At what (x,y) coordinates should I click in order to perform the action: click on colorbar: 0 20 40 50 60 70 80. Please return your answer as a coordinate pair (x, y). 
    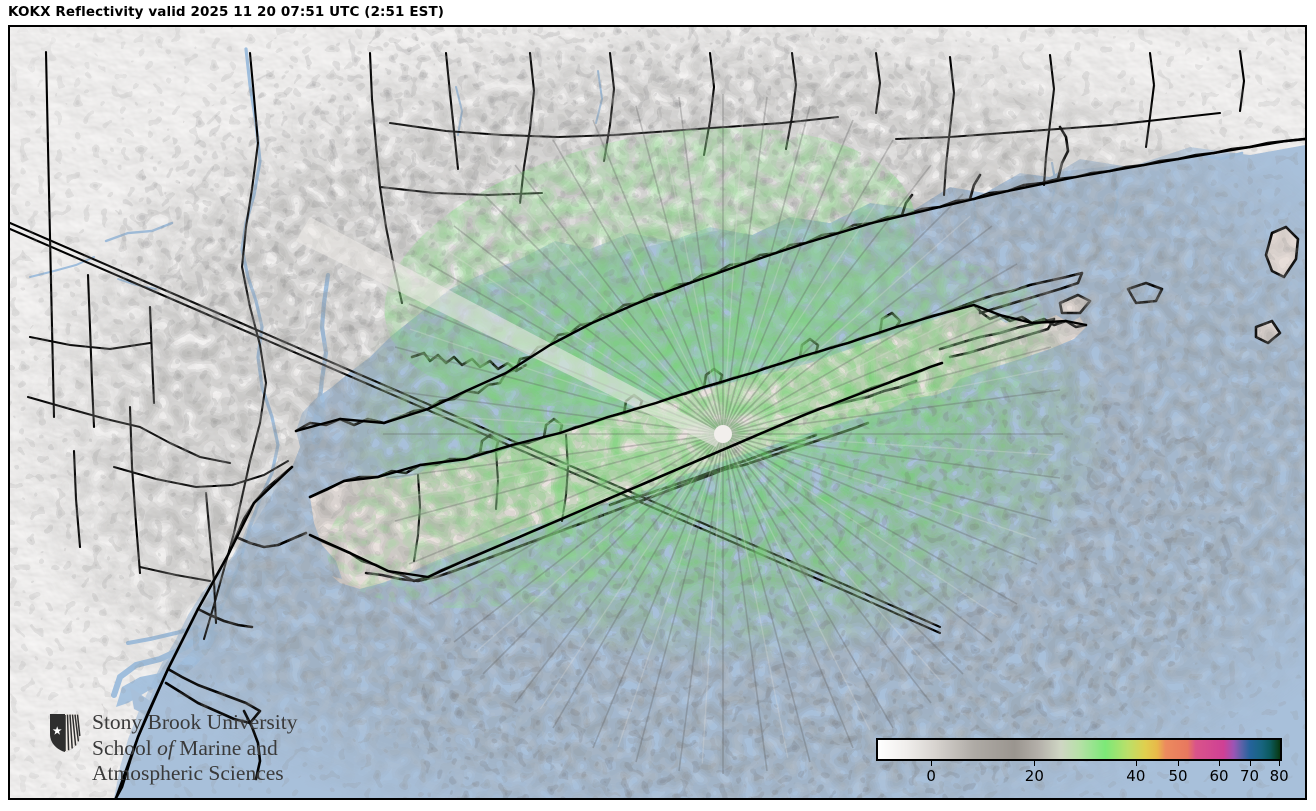
    Looking at the image, I should click on (1086, 768).